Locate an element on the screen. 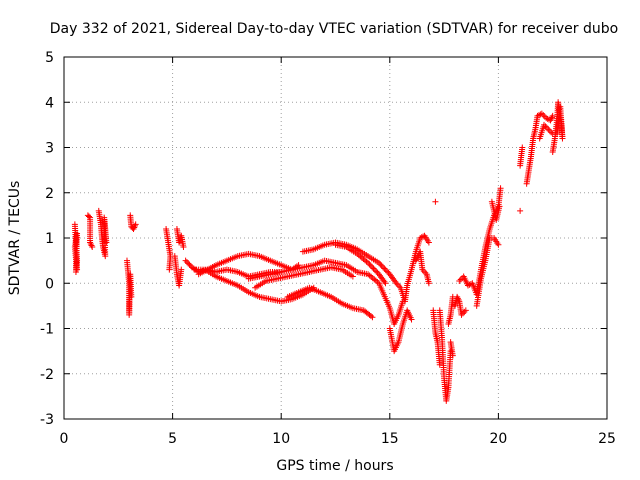 The height and width of the screenshot is (480, 640). y-tick-label: 5 is located at coordinates (49, 58).